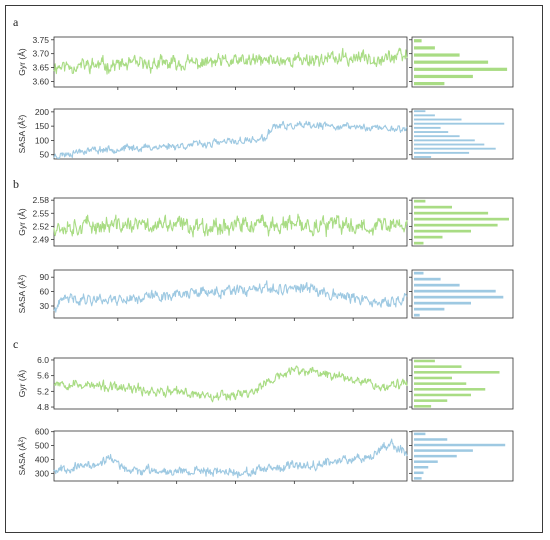 The width and height of the screenshot is (550, 540). I want to click on plot-b-sasa: 90 60 30 SASA (Å²), so click(265, 295).